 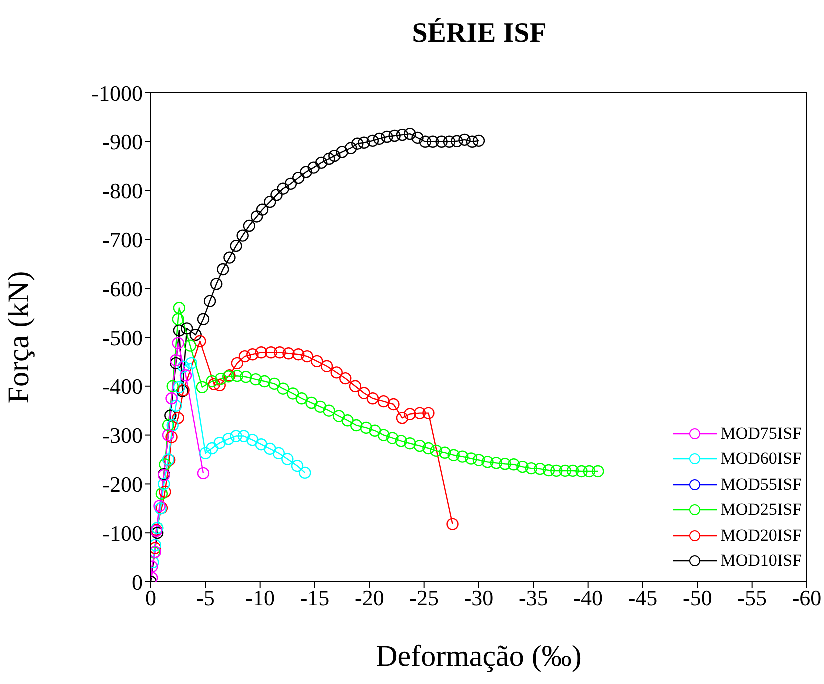 What do you see at coordinates (761, 561) in the screenshot?
I see `legend-label: MOD10ISF` at bounding box center [761, 561].